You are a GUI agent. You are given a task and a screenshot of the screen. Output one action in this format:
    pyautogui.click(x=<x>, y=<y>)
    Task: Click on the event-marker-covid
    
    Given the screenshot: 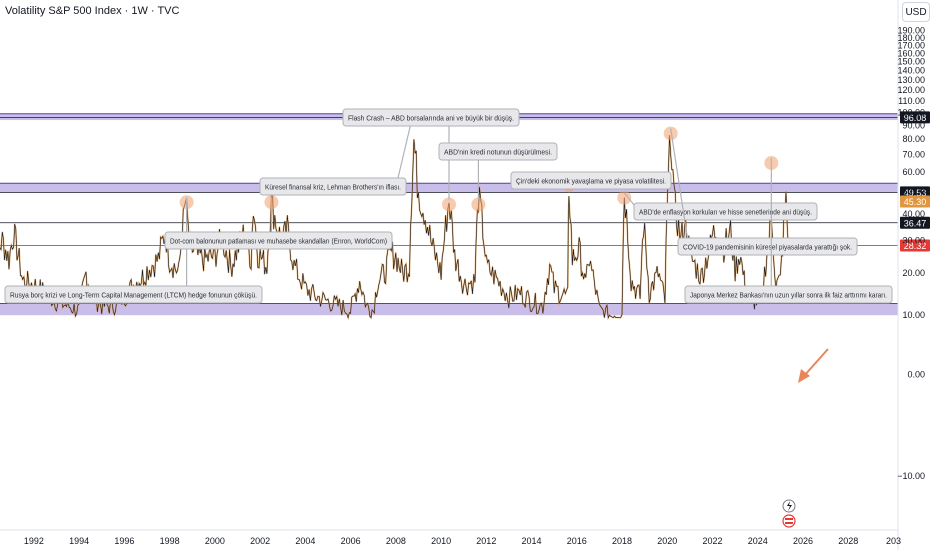 What is the action you would take?
    pyautogui.click(x=670, y=133)
    